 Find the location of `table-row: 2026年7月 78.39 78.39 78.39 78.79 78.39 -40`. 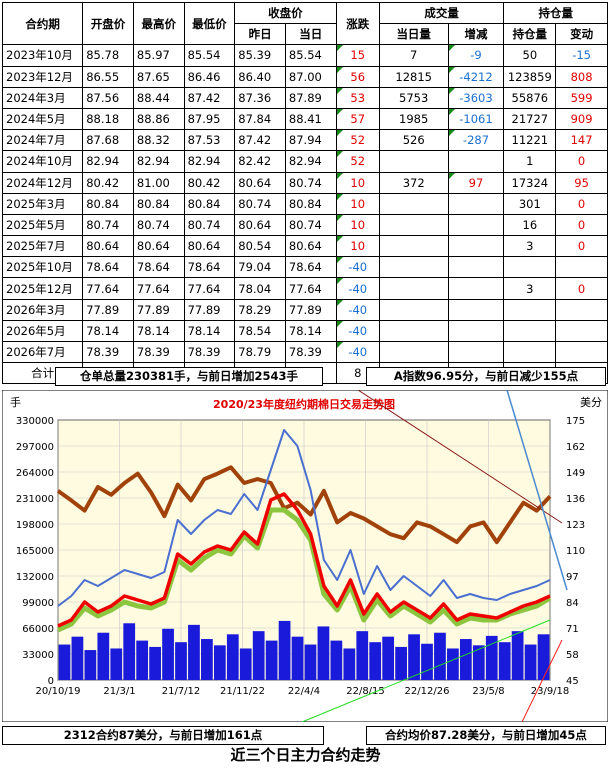

table-row: 2026年7月 78.39 78.39 78.39 78.79 78.39 -40 is located at coordinates (304, 352).